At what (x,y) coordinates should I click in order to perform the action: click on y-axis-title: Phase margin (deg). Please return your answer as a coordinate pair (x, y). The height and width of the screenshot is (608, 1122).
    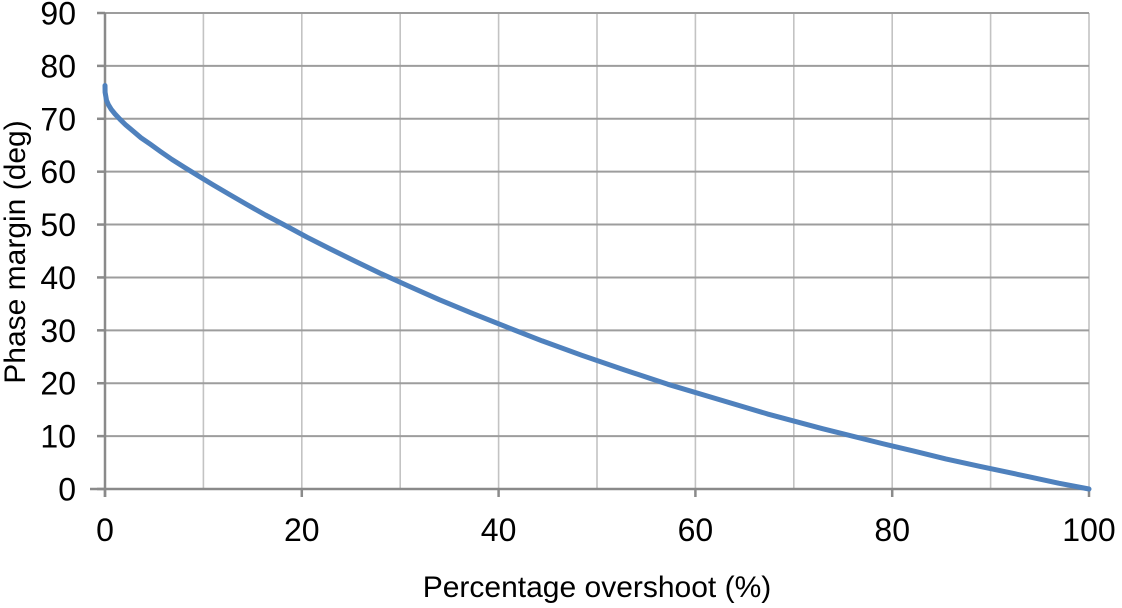
    Looking at the image, I should click on (16, 251).